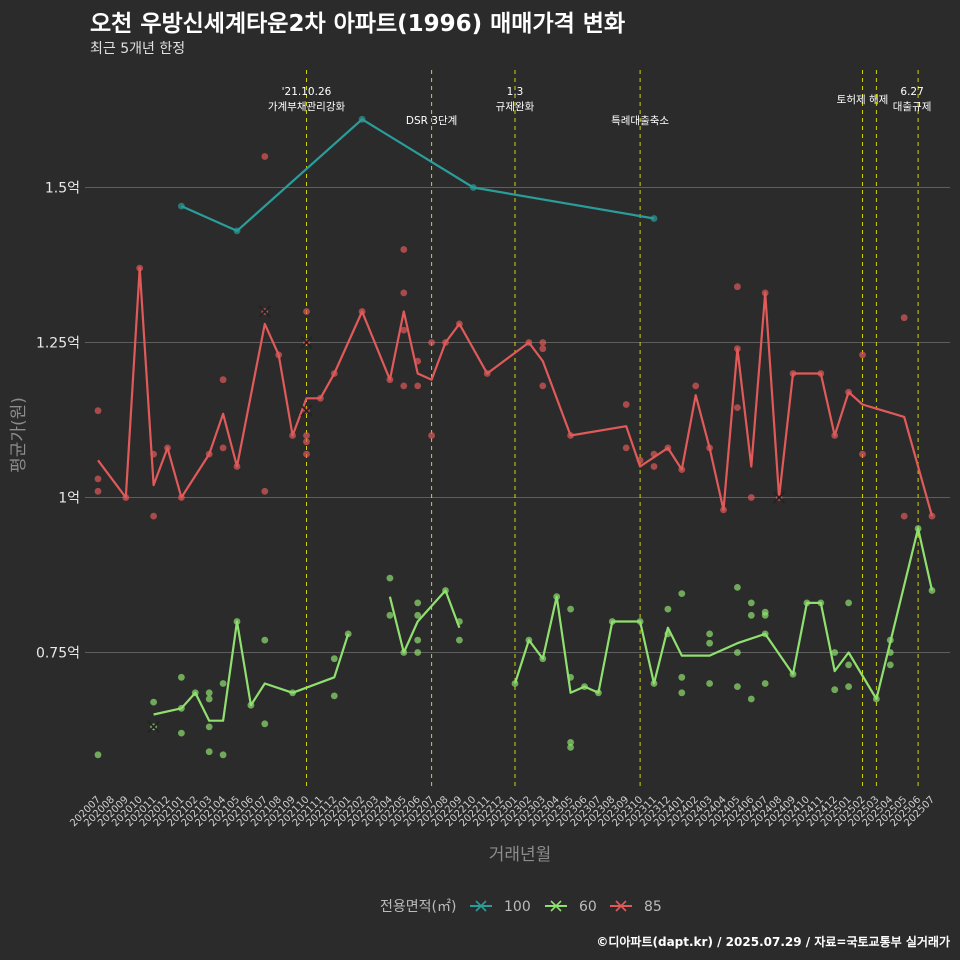  Describe the element at coordinates (515, 99) in the screenshot. I see `event-label: 1.3 규제완화` at that location.